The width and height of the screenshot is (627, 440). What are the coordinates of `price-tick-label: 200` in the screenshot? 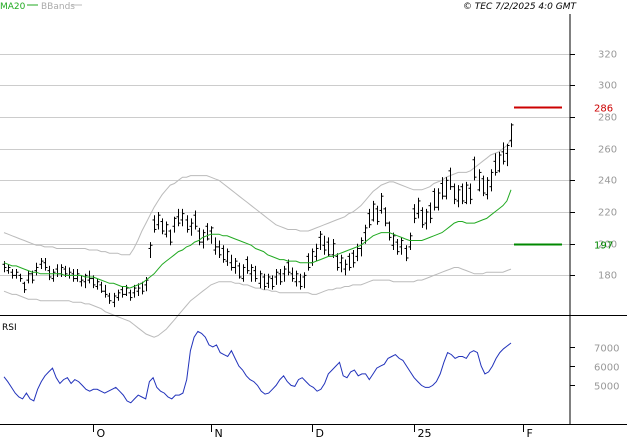 It's located at (607, 245).